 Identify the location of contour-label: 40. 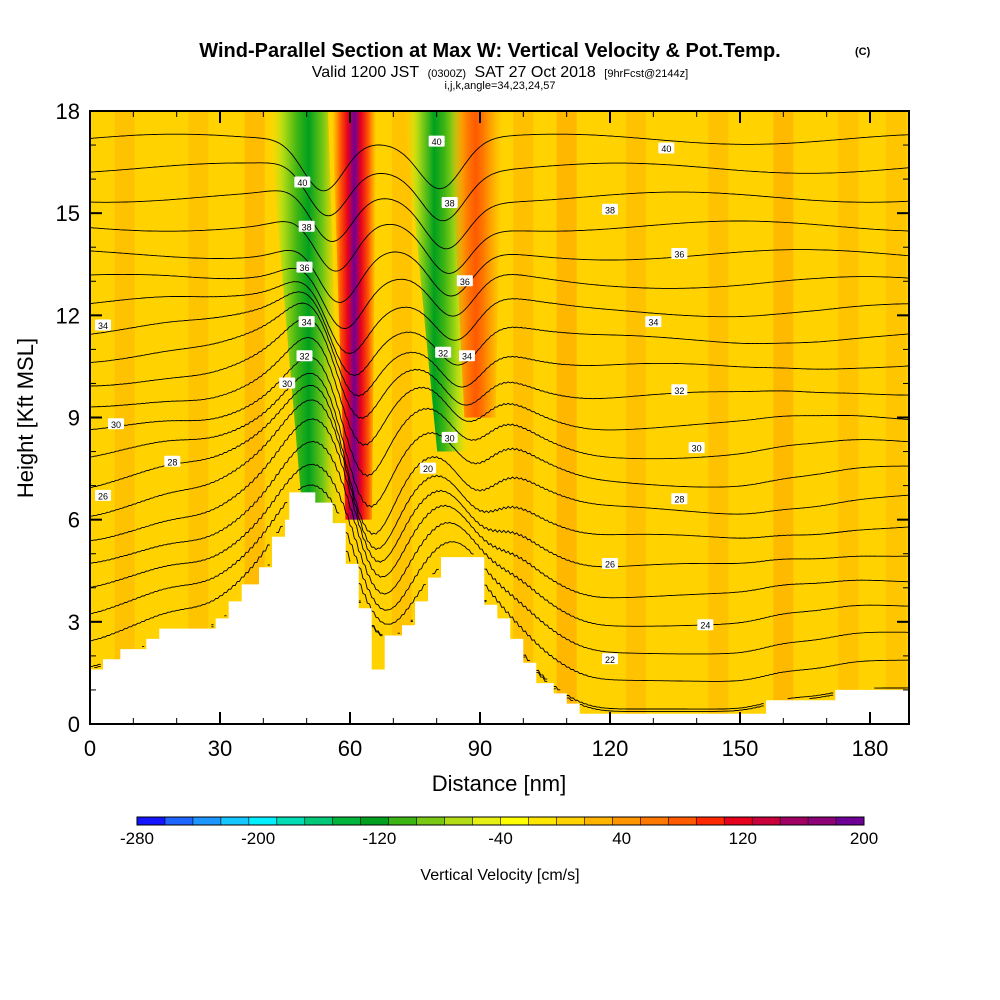
(302, 182).